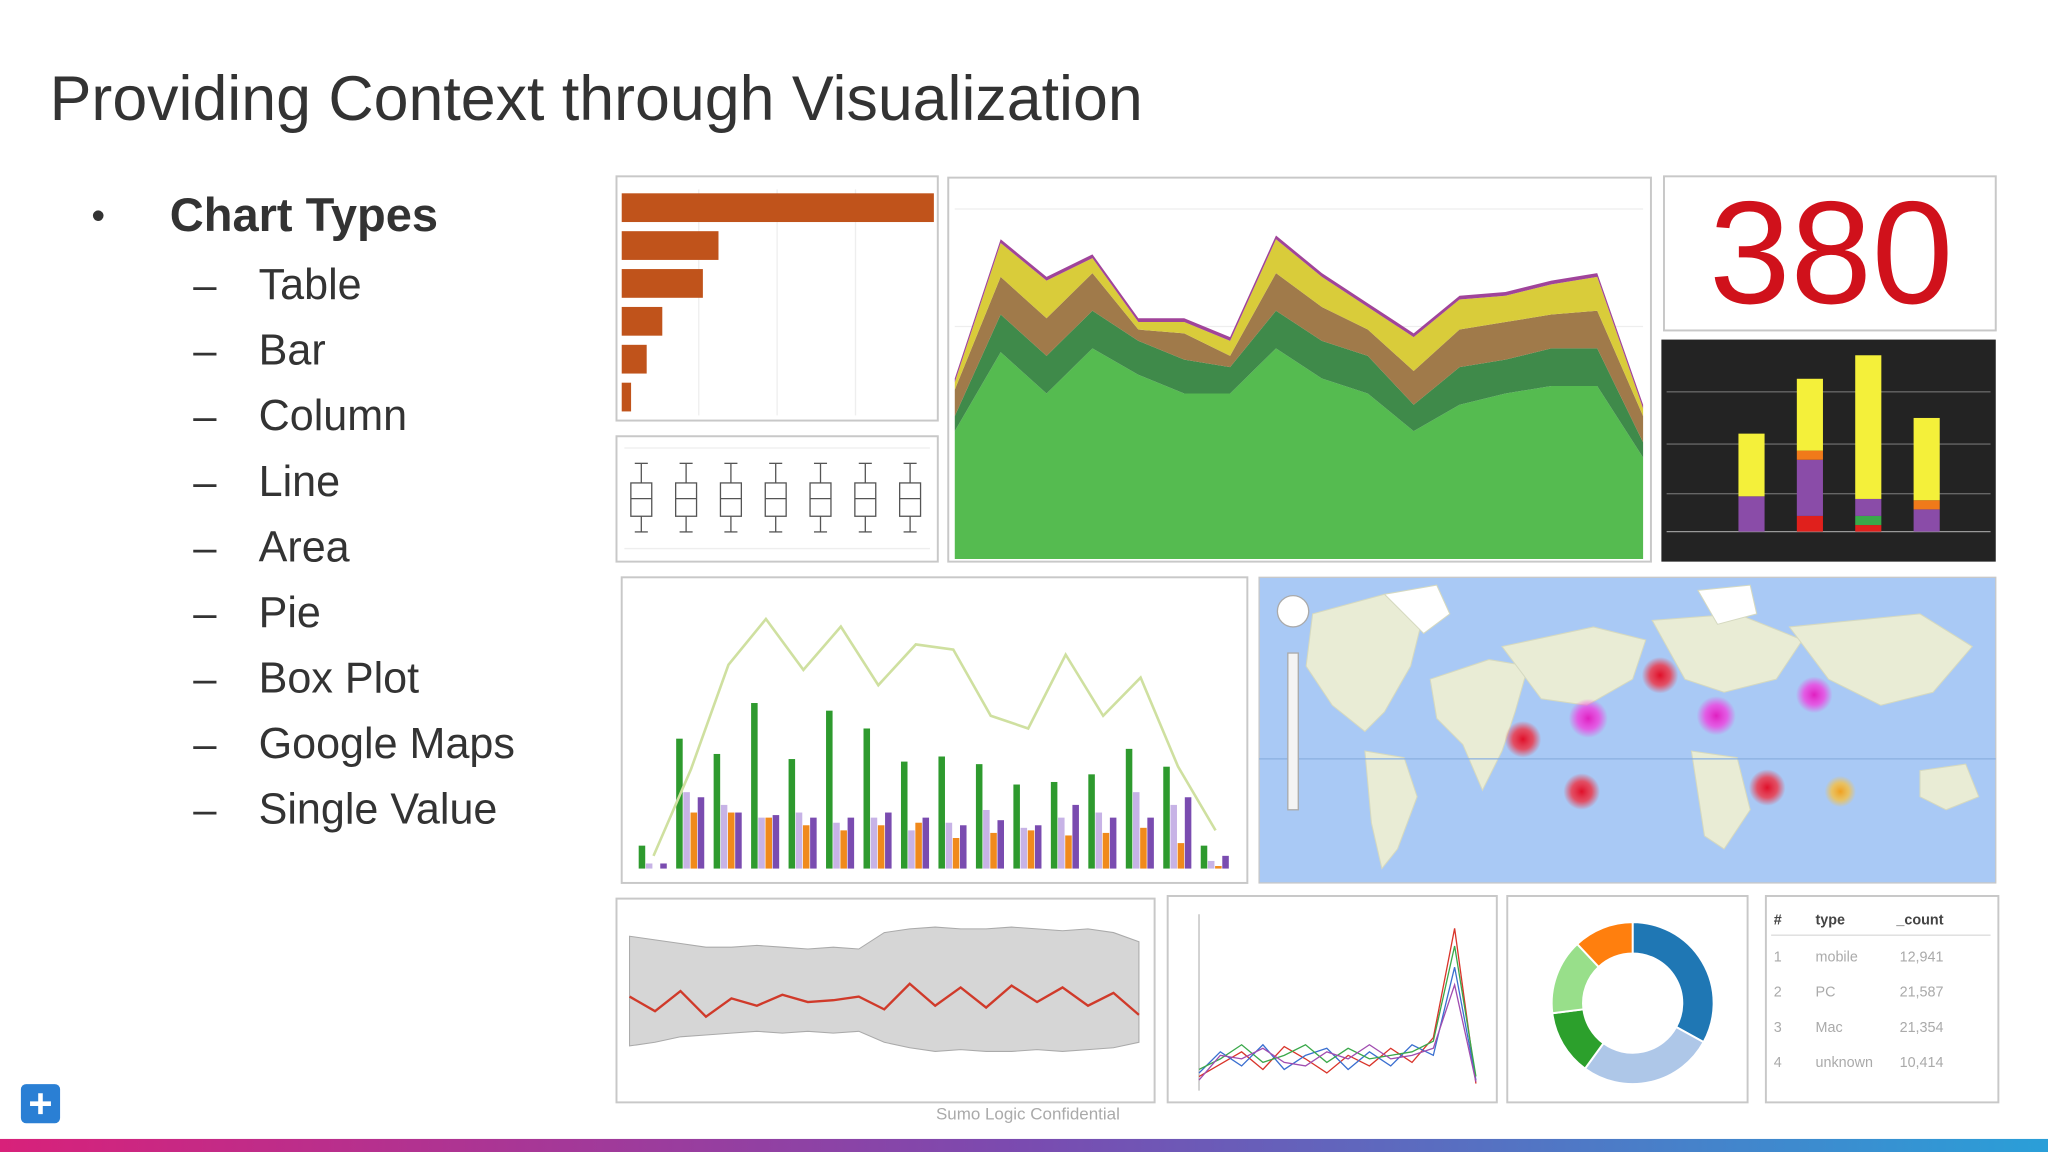 This screenshot has height=1152, width=2048. I want to click on bullet-heading: Chart Types, so click(304, 214).